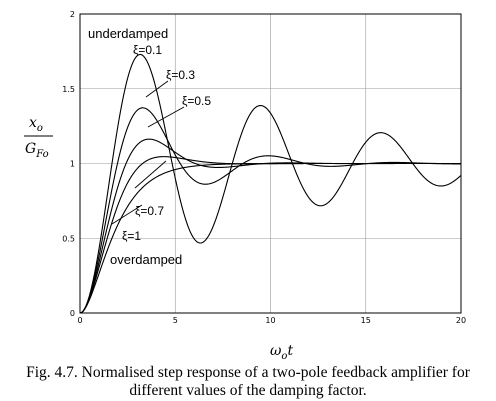 The image size is (496, 401). What do you see at coordinates (180, 75) in the screenshot?
I see `series-label-zeta-0.3: ξ=0.3` at bounding box center [180, 75].